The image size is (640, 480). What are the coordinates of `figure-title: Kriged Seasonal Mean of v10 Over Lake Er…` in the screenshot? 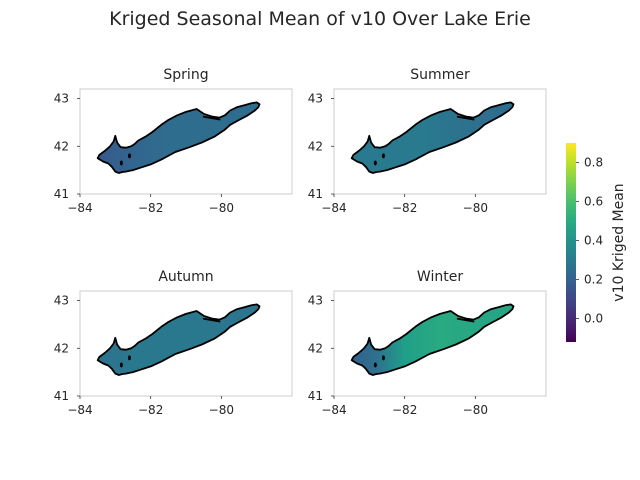 It's located at (320, 19).